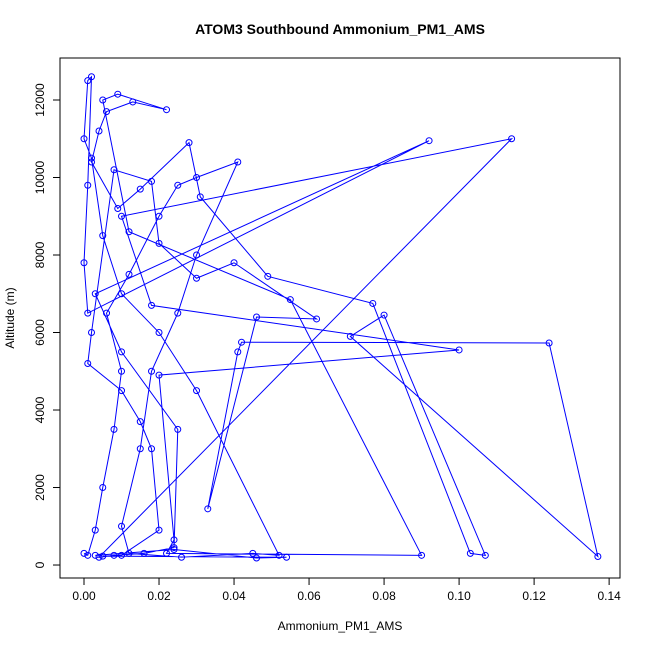 The image size is (650, 650). I want to click on x-tick-label: 0.00, so click(84, 596).